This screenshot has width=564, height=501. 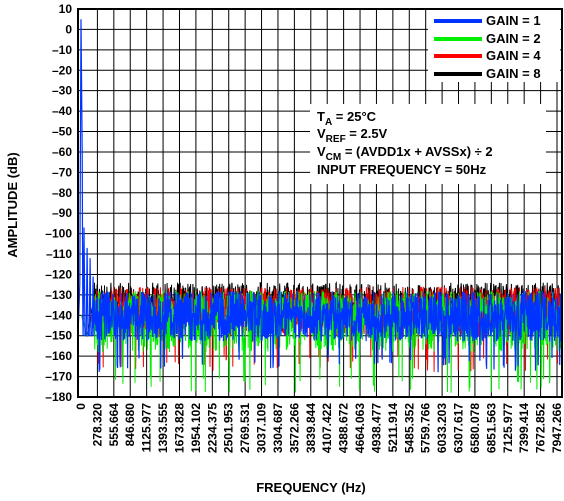 What do you see at coordinates (352, 135) in the screenshot?
I see `annotation-vref: VREF = 2.5V` at bounding box center [352, 135].